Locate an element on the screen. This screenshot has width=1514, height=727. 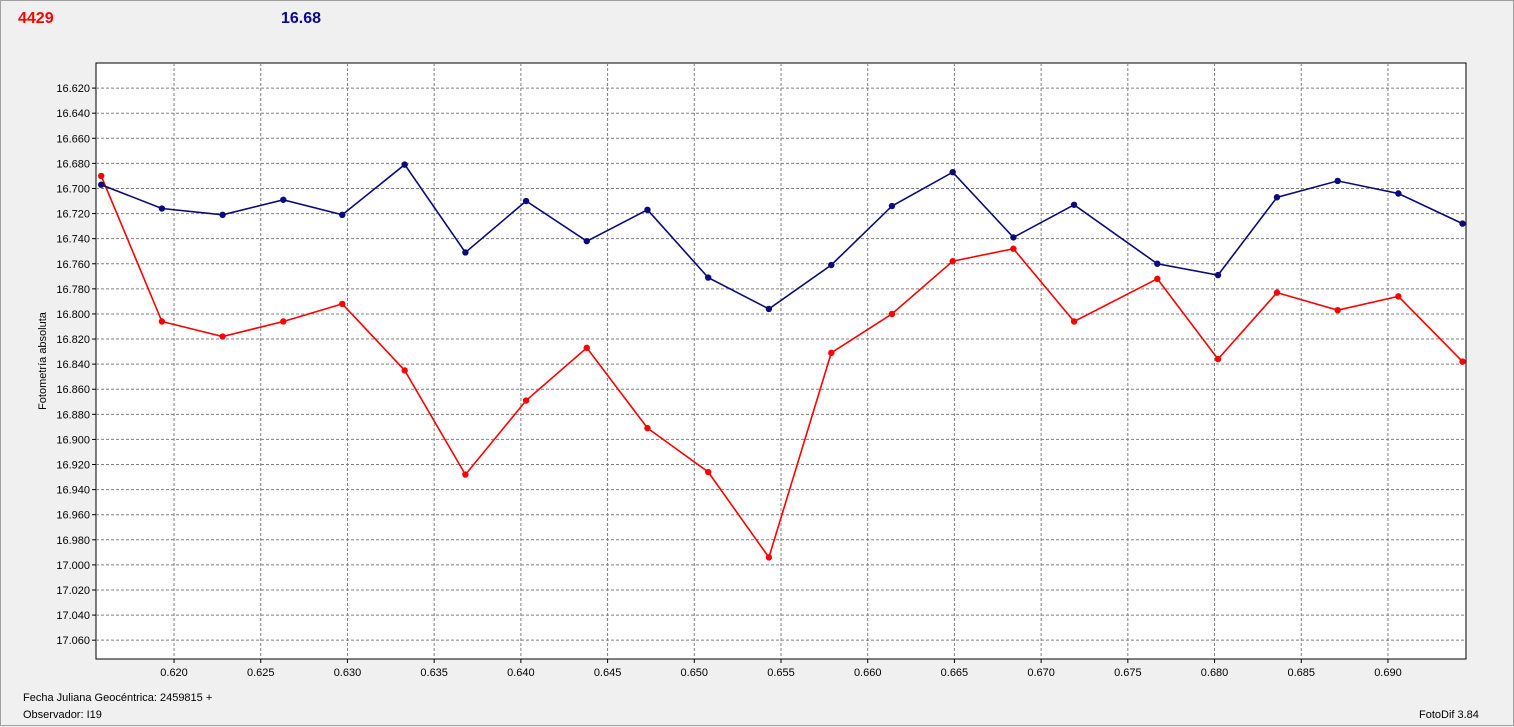
x-tick-label: 0.650 is located at coordinates (695, 673).